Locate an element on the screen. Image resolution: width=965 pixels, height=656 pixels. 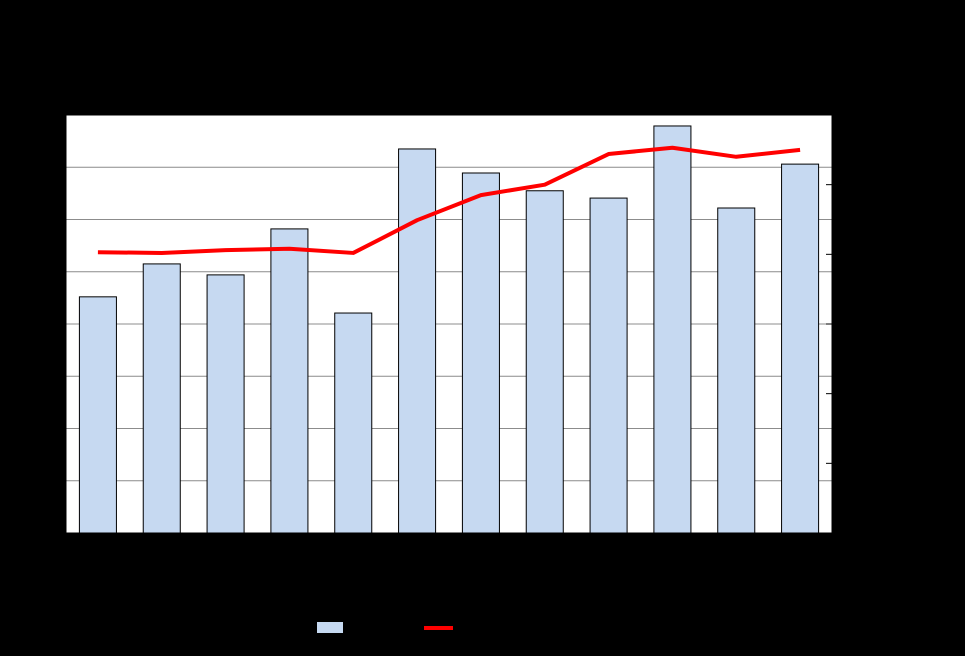
legend-bar-marker is located at coordinates (330, 627).